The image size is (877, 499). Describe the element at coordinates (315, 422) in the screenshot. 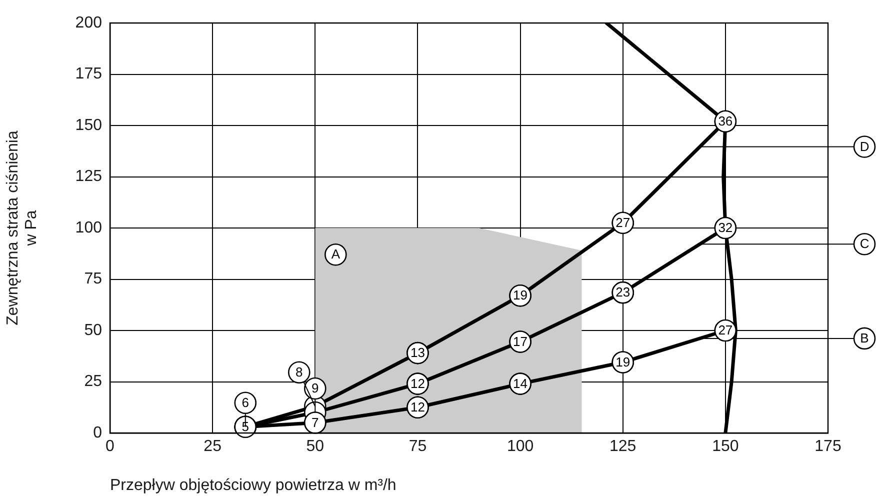

I see `annotation: 7` at that location.